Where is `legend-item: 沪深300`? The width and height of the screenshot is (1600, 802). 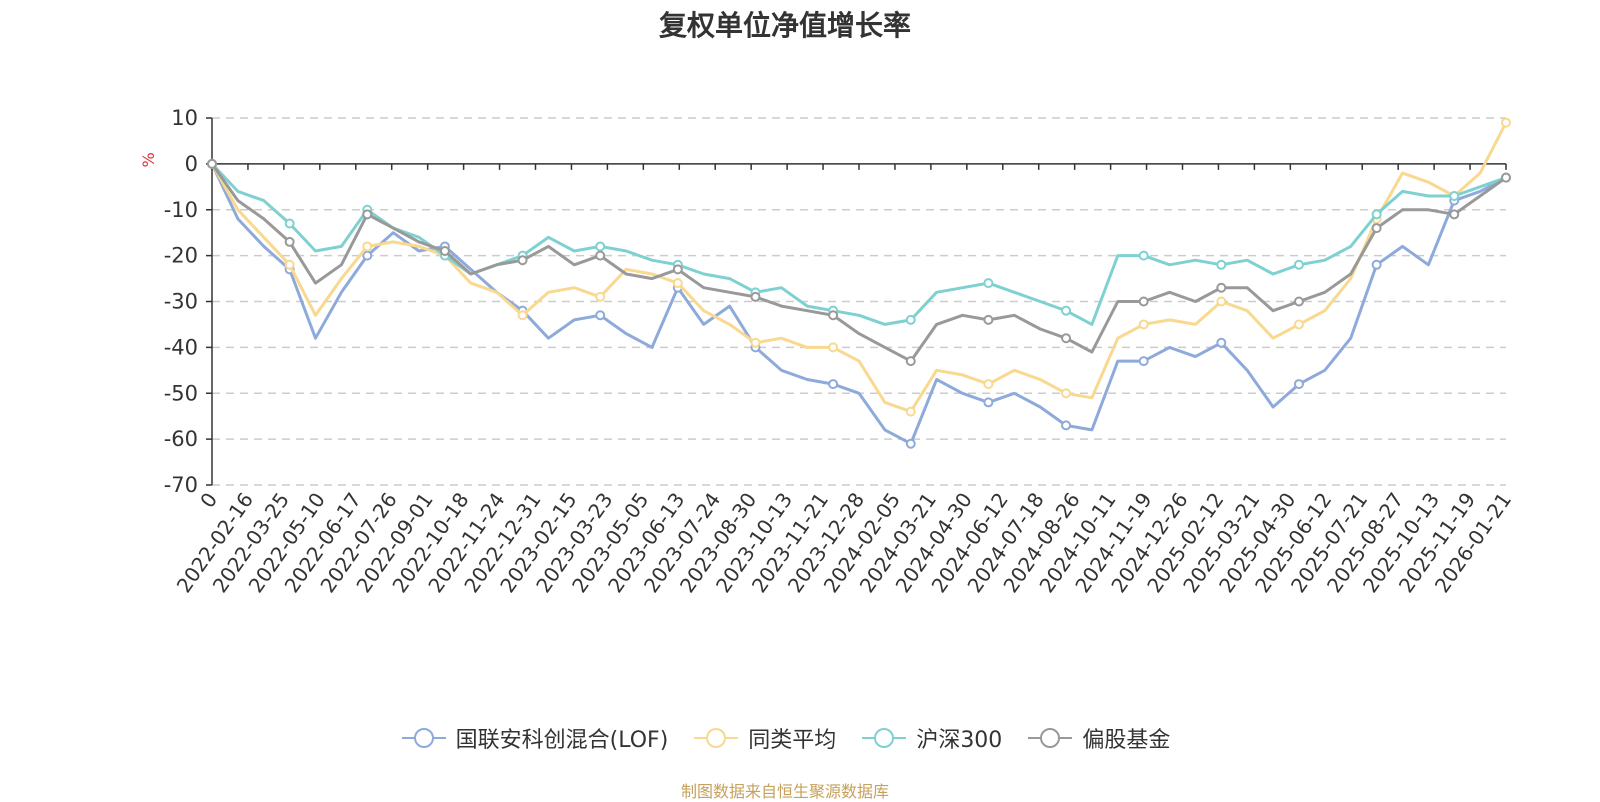 legend-item: 沪深300 is located at coordinates (931, 738).